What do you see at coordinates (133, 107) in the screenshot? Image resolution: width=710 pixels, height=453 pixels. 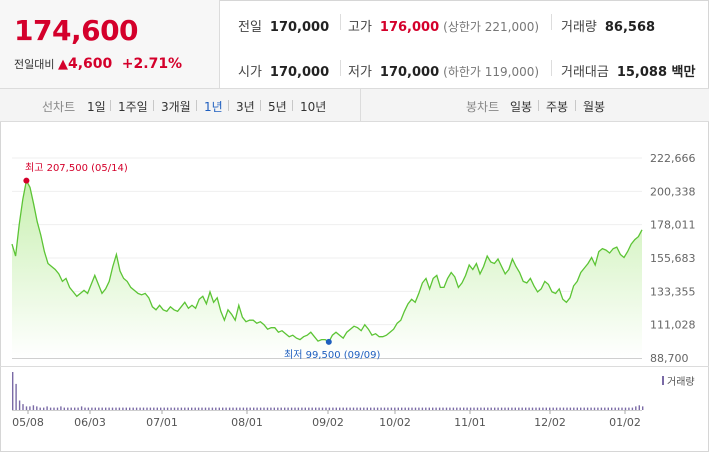 I see `period-1w: 1주일` at bounding box center [133, 107].